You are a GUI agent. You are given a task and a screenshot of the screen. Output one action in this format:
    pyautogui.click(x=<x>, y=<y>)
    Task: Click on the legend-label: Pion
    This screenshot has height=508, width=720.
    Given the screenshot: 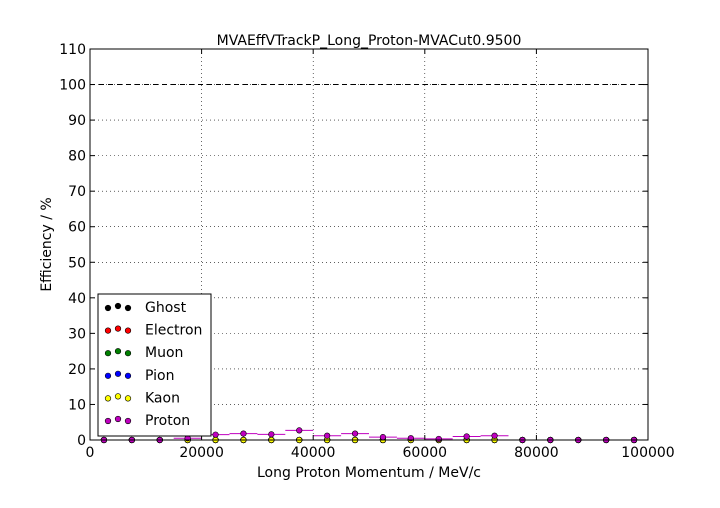 What is the action you would take?
    pyautogui.click(x=159, y=376)
    